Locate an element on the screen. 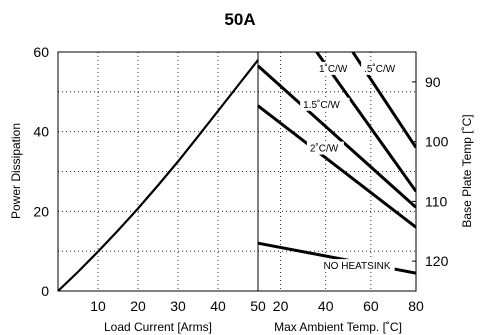 The height and width of the screenshot is (335, 482). y-tick-left-2: 40 is located at coordinates (41, 132).